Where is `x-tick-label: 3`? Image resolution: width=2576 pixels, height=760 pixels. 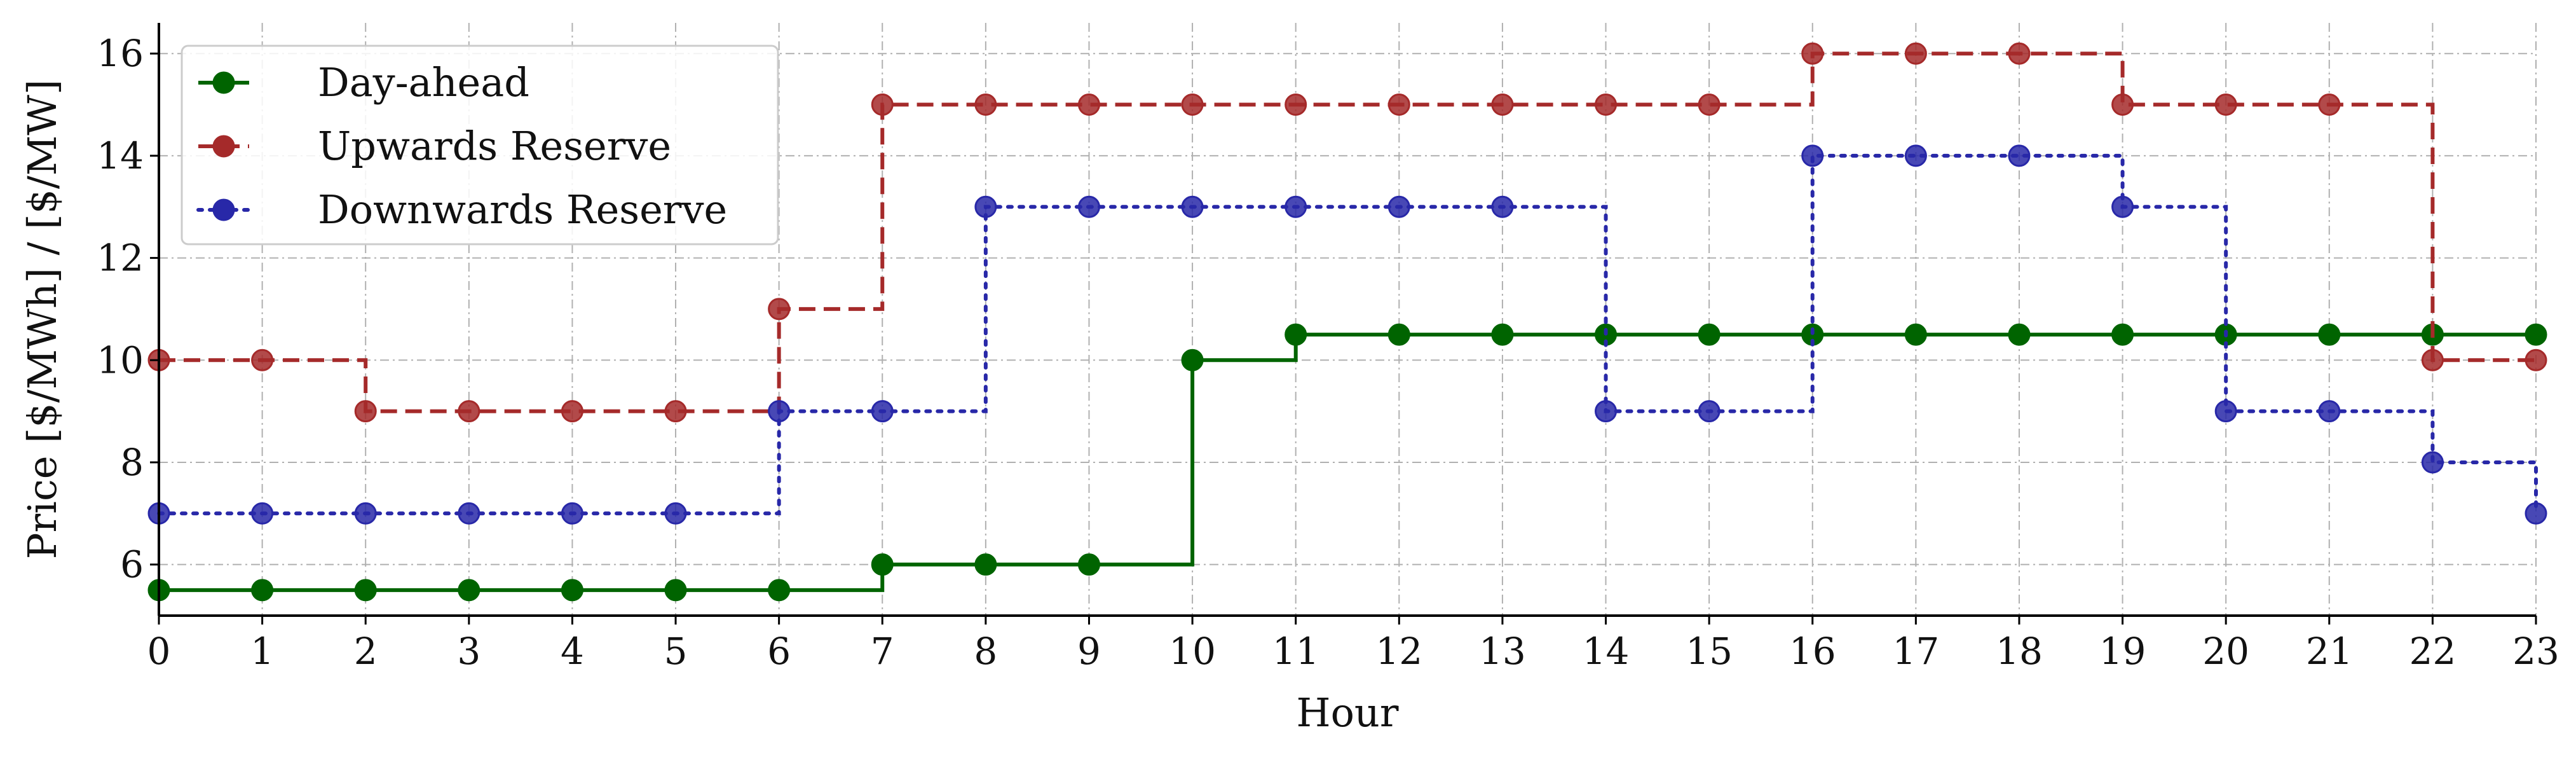 x-tick-label: 3 is located at coordinates (468, 652).